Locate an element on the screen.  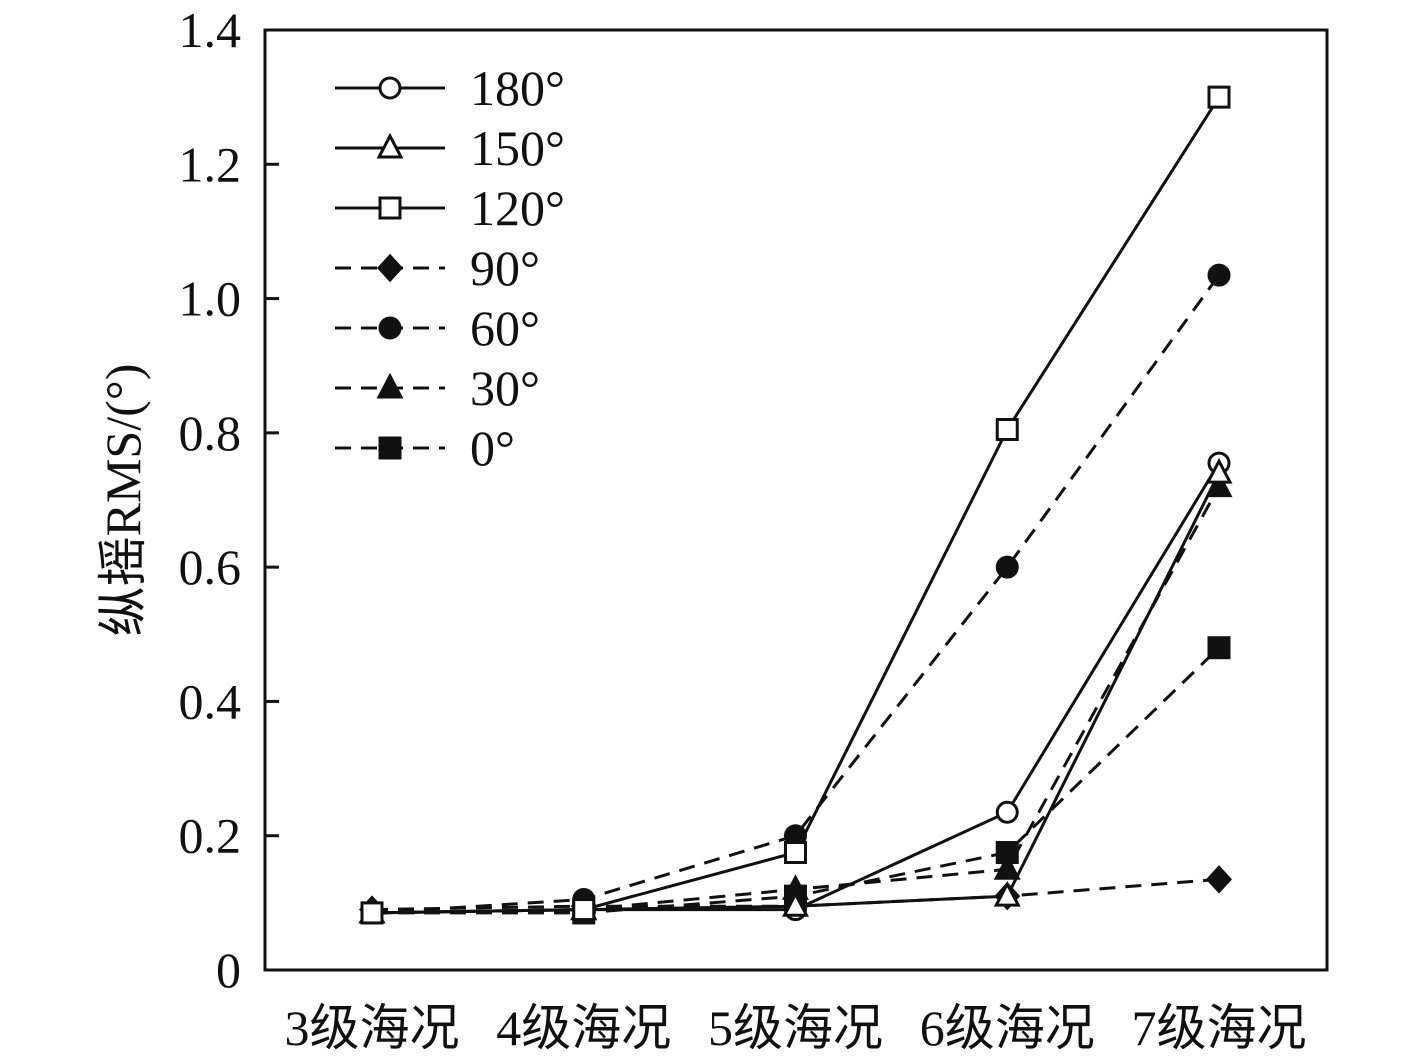
legend: 180°150°120°90°60°30°0° is located at coordinates (450, 268).